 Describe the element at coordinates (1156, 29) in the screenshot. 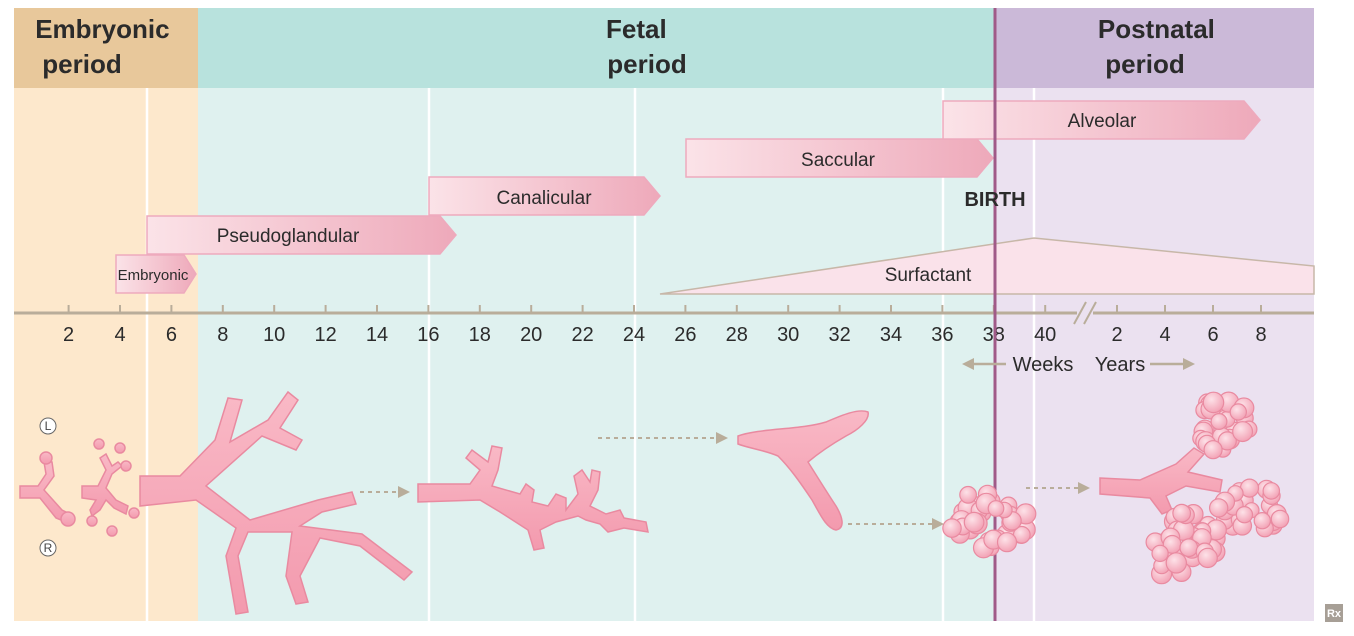

I see `postnatal-period-title-line1: Postnatal` at that location.